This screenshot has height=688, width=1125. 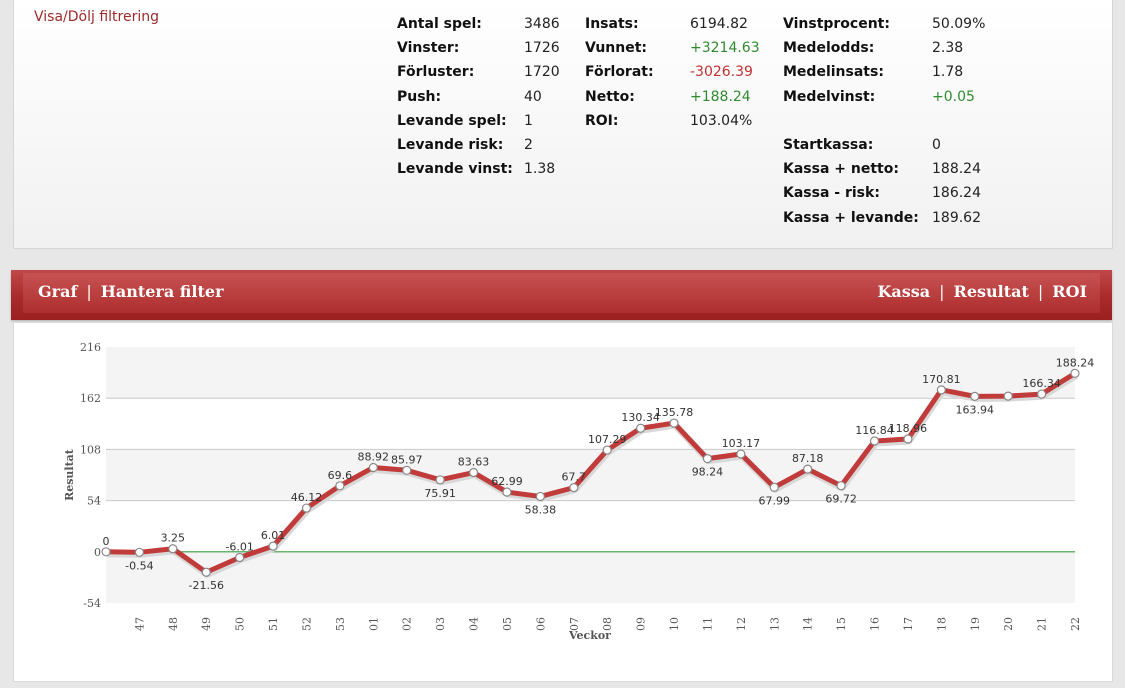 What do you see at coordinates (436, 72) in the screenshot?
I see `stat-label: Förluster:` at bounding box center [436, 72].